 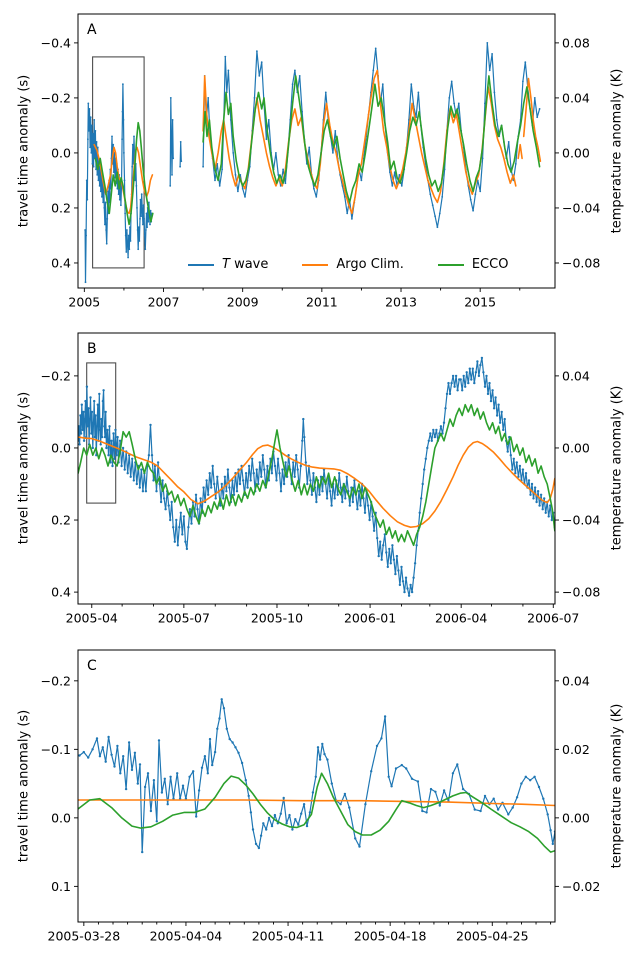 I want to click on panel-b-ylabel-left: travel time anomaly (s), so click(x=24, y=468).